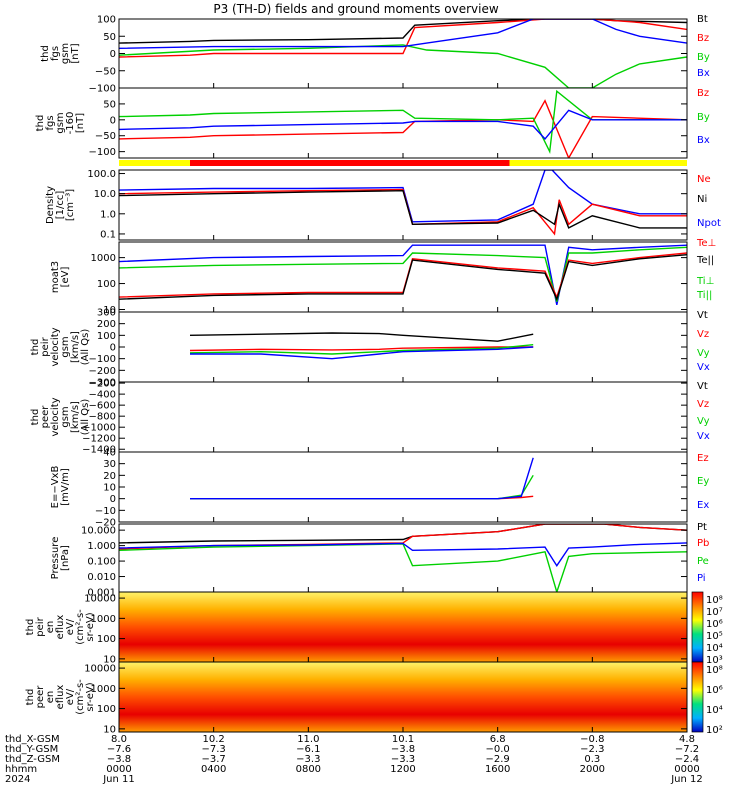 Image resolution: width=750 pixels, height=800 pixels. What do you see at coordinates (99, 450) in the screenshot?
I see `y-tick-label: −1400` at bounding box center [99, 450].